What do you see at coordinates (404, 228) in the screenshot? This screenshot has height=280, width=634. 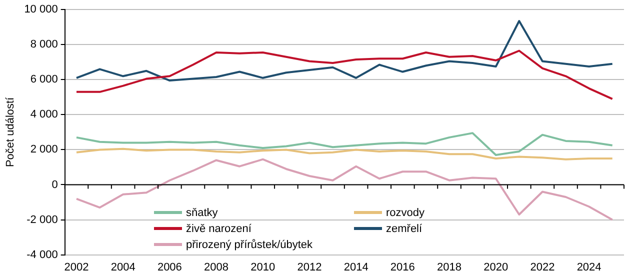 I see `legend-label: zemřelí` at bounding box center [404, 228].